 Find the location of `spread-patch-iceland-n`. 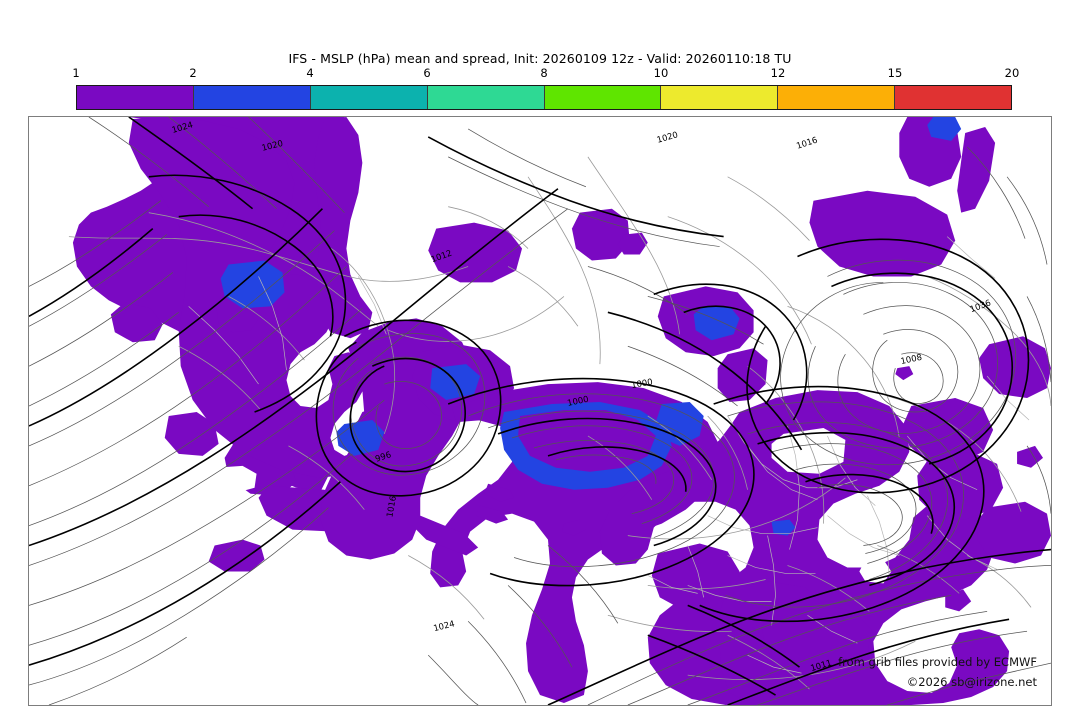

spread-patch-iceland-n is located at coordinates (475, 252).